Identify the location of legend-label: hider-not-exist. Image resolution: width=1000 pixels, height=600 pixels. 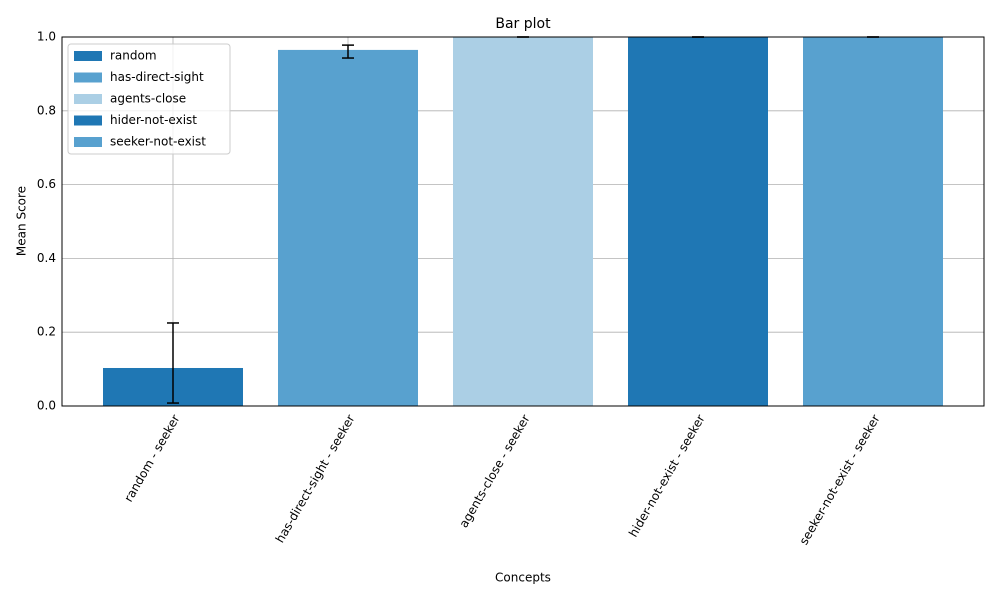
(153, 120).